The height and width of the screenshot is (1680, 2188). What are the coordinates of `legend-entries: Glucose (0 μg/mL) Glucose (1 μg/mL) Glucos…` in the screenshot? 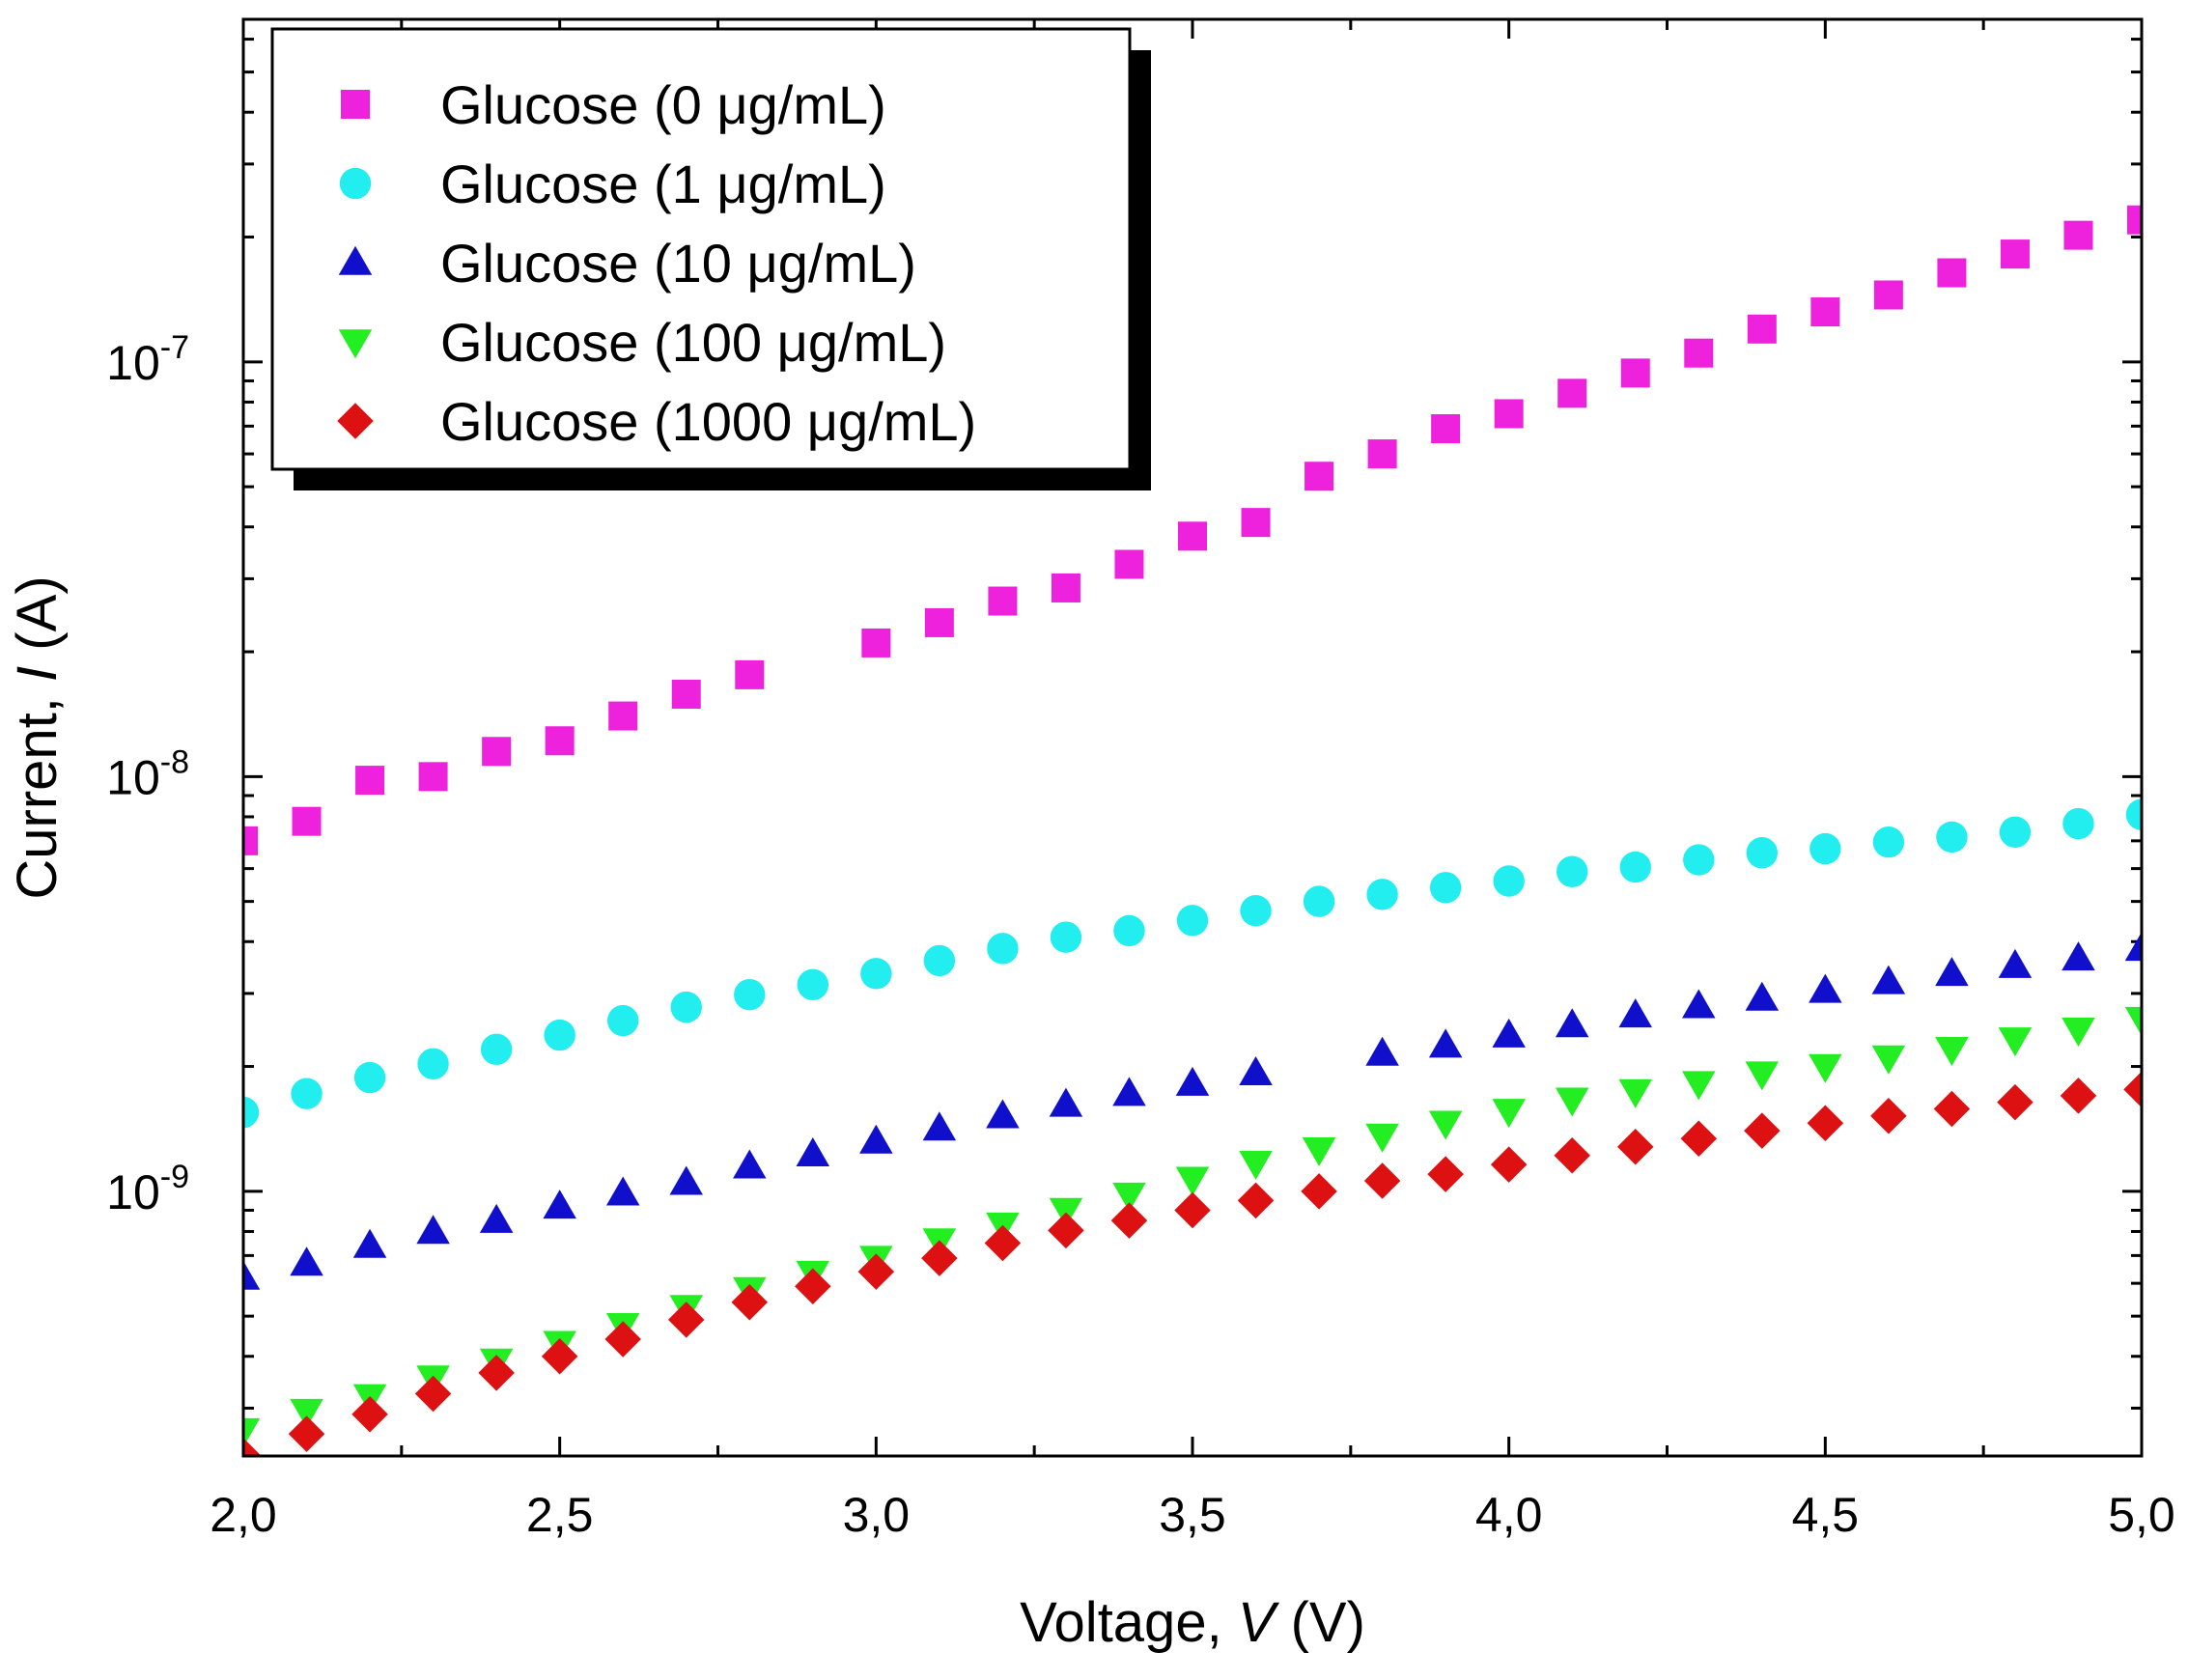 It's located at (656, 263).